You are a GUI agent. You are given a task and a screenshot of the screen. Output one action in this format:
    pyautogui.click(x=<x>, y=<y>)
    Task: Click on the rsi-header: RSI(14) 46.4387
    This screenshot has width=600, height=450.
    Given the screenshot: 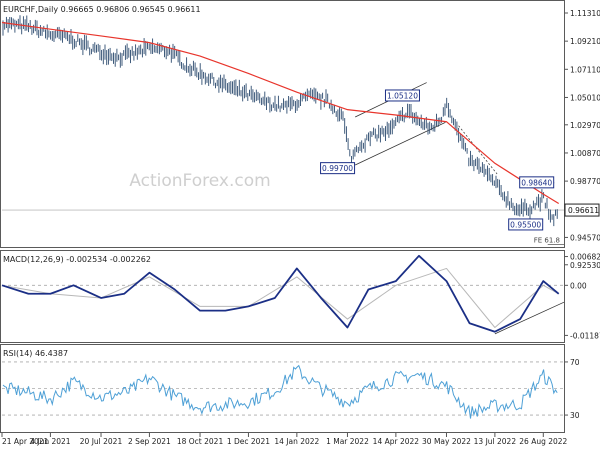 What is the action you would take?
    pyautogui.click(x=35, y=353)
    